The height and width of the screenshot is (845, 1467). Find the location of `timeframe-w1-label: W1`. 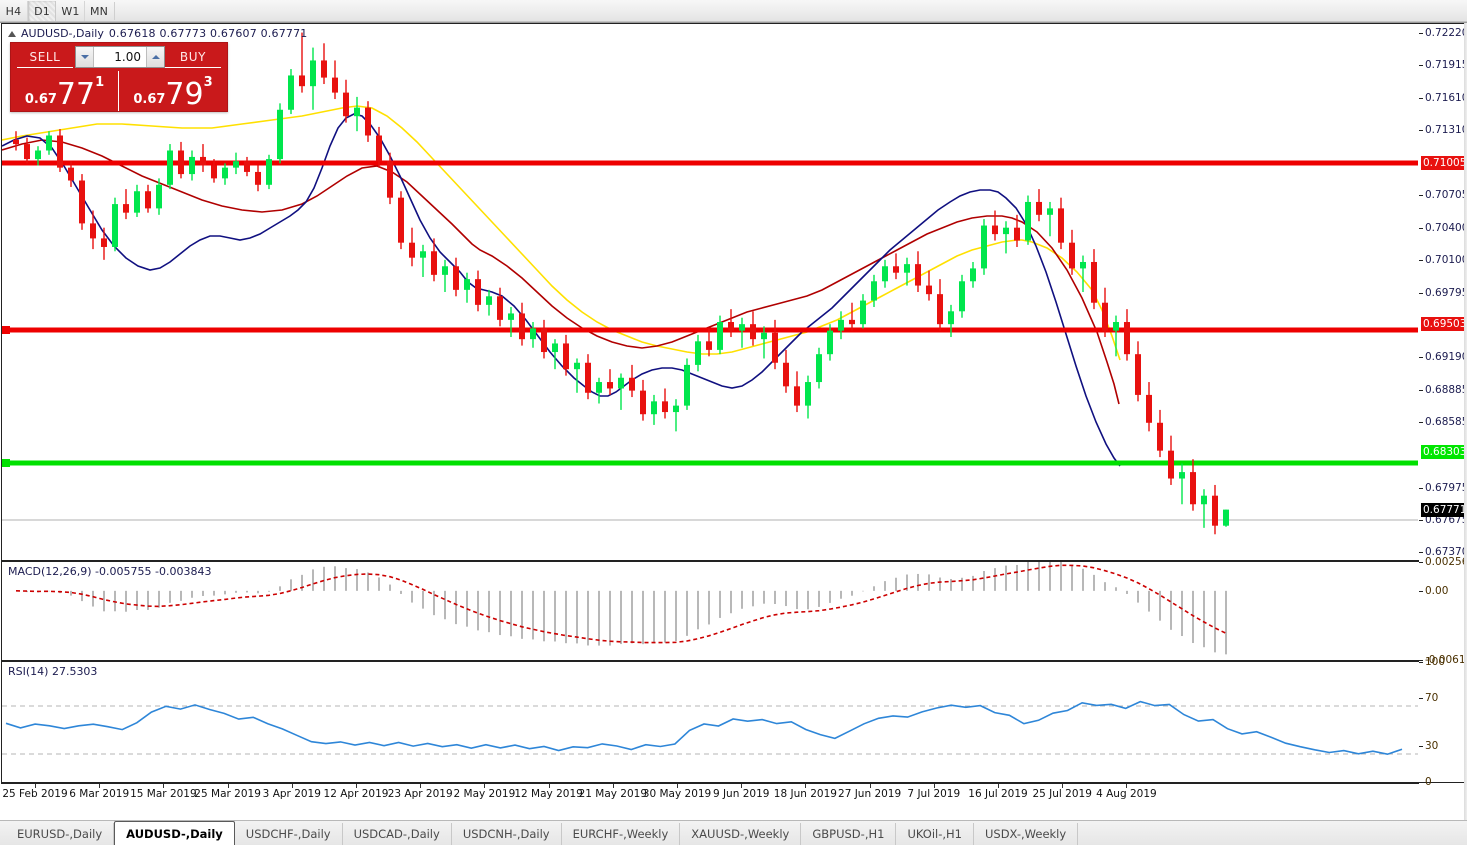

timeframe-w1-label: W1 is located at coordinates (70, 11).